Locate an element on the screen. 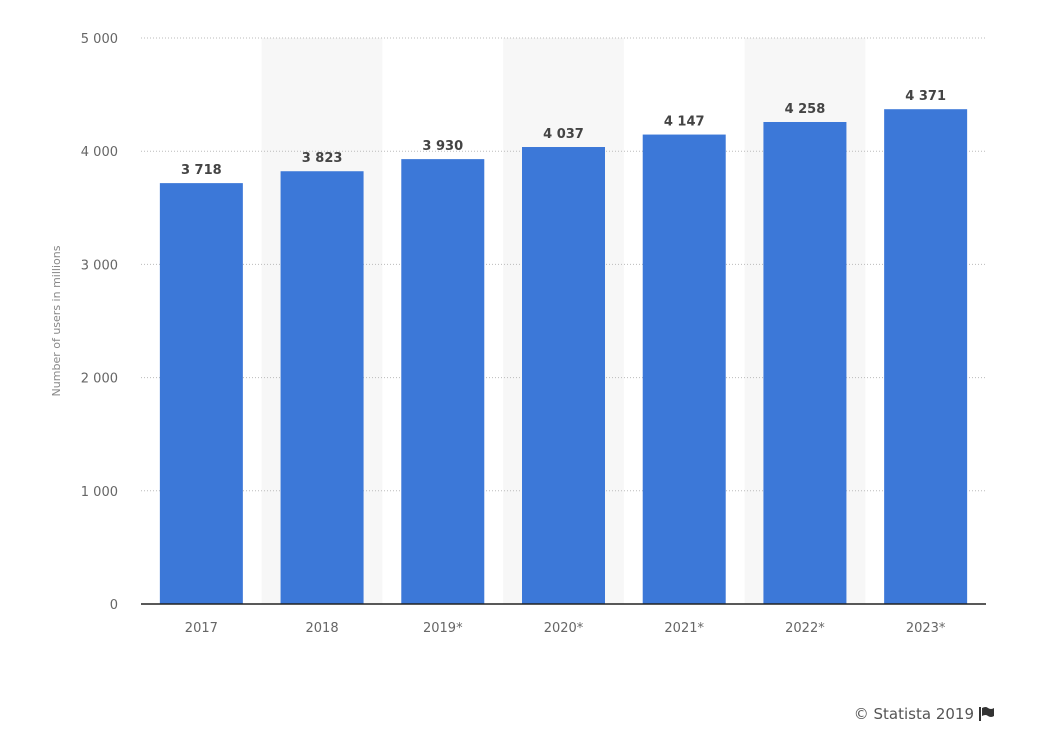  x-tick-label: 2023* is located at coordinates (926, 628).